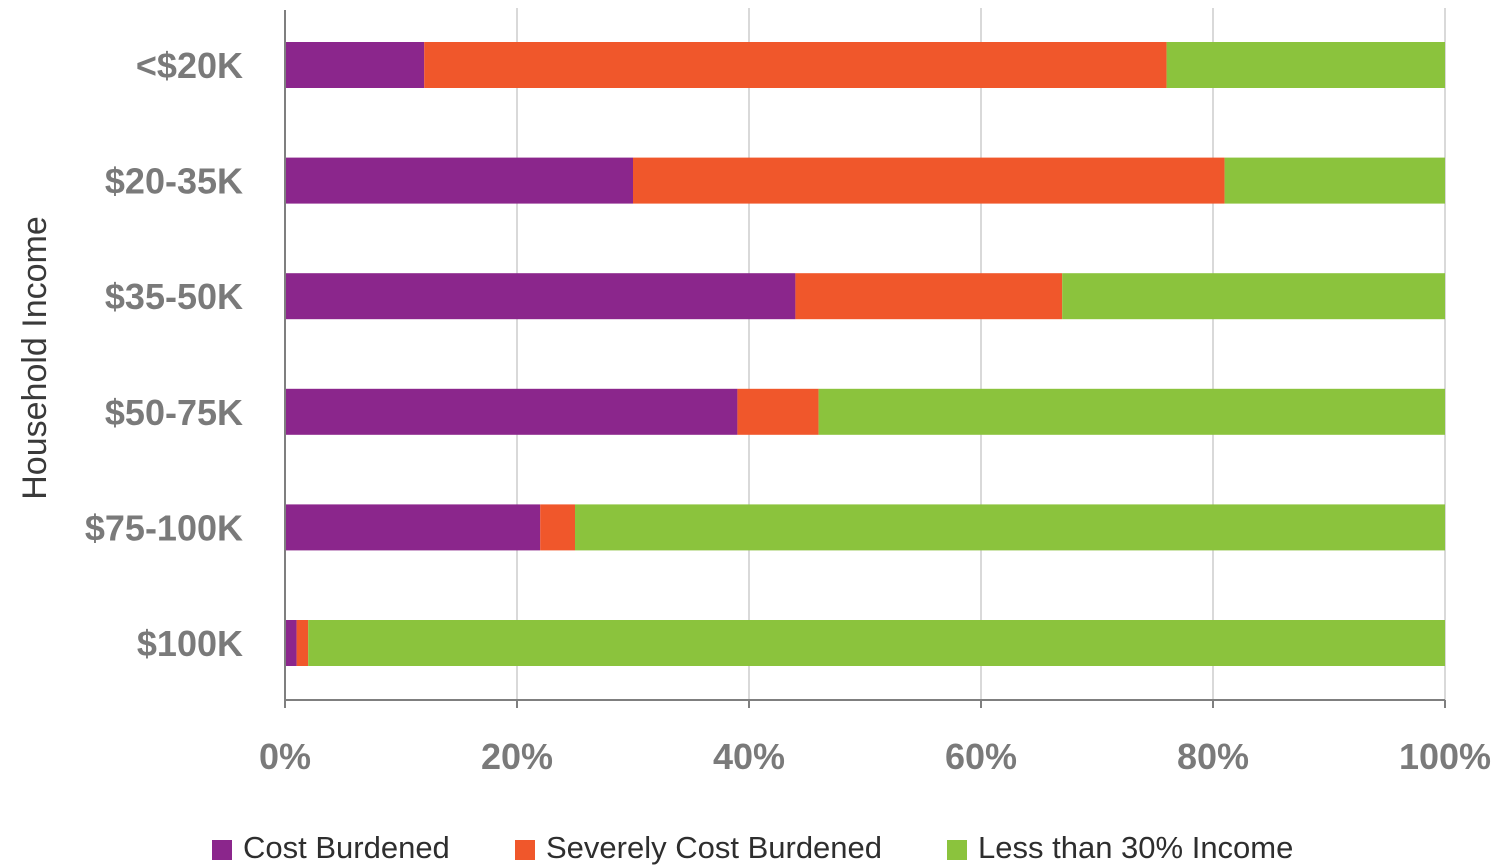 This screenshot has width=1501, height=865. I want to click on category-label: $50-75K, so click(174, 412).